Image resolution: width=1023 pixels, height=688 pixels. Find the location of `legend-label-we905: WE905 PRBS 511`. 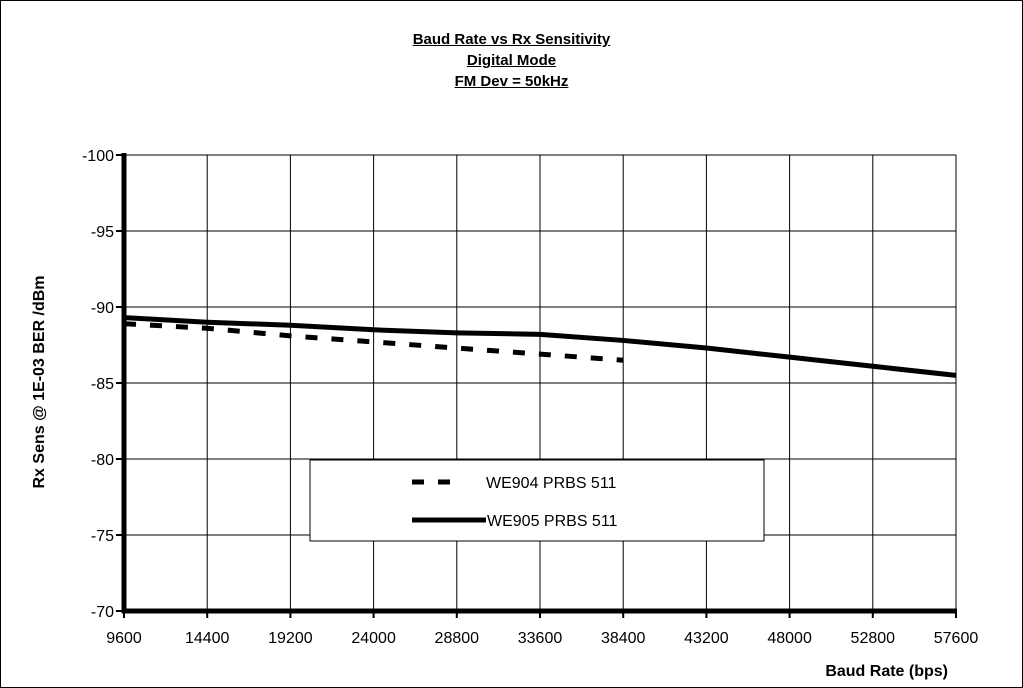

legend-label-we905: WE905 PRBS 511 is located at coordinates (552, 521).